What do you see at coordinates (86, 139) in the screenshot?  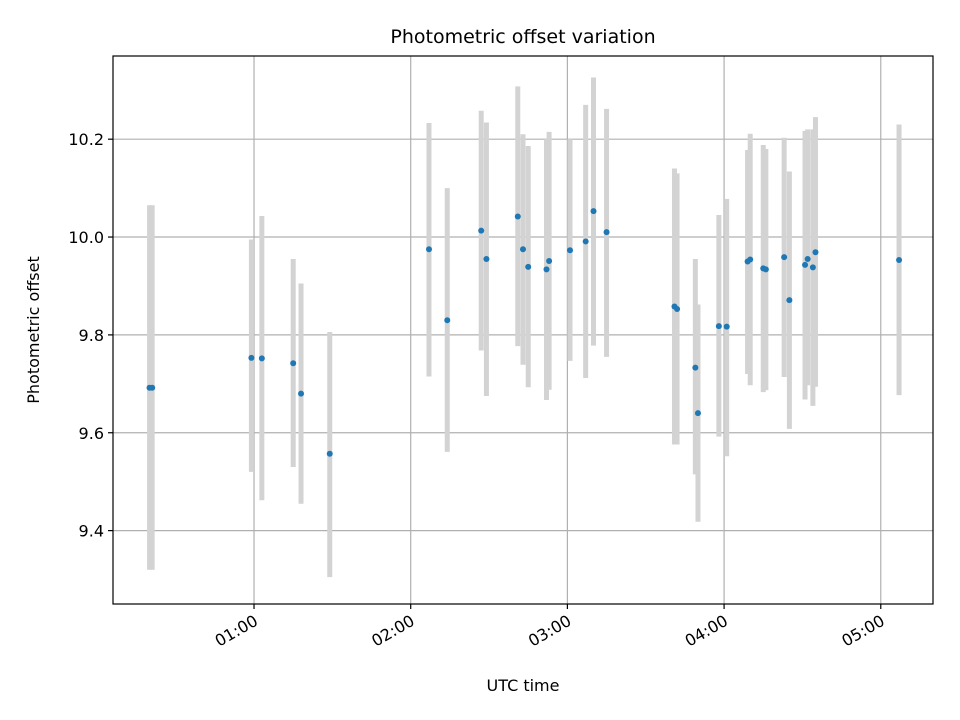 I see `y-tick-label: 10.2` at bounding box center [86, 139].